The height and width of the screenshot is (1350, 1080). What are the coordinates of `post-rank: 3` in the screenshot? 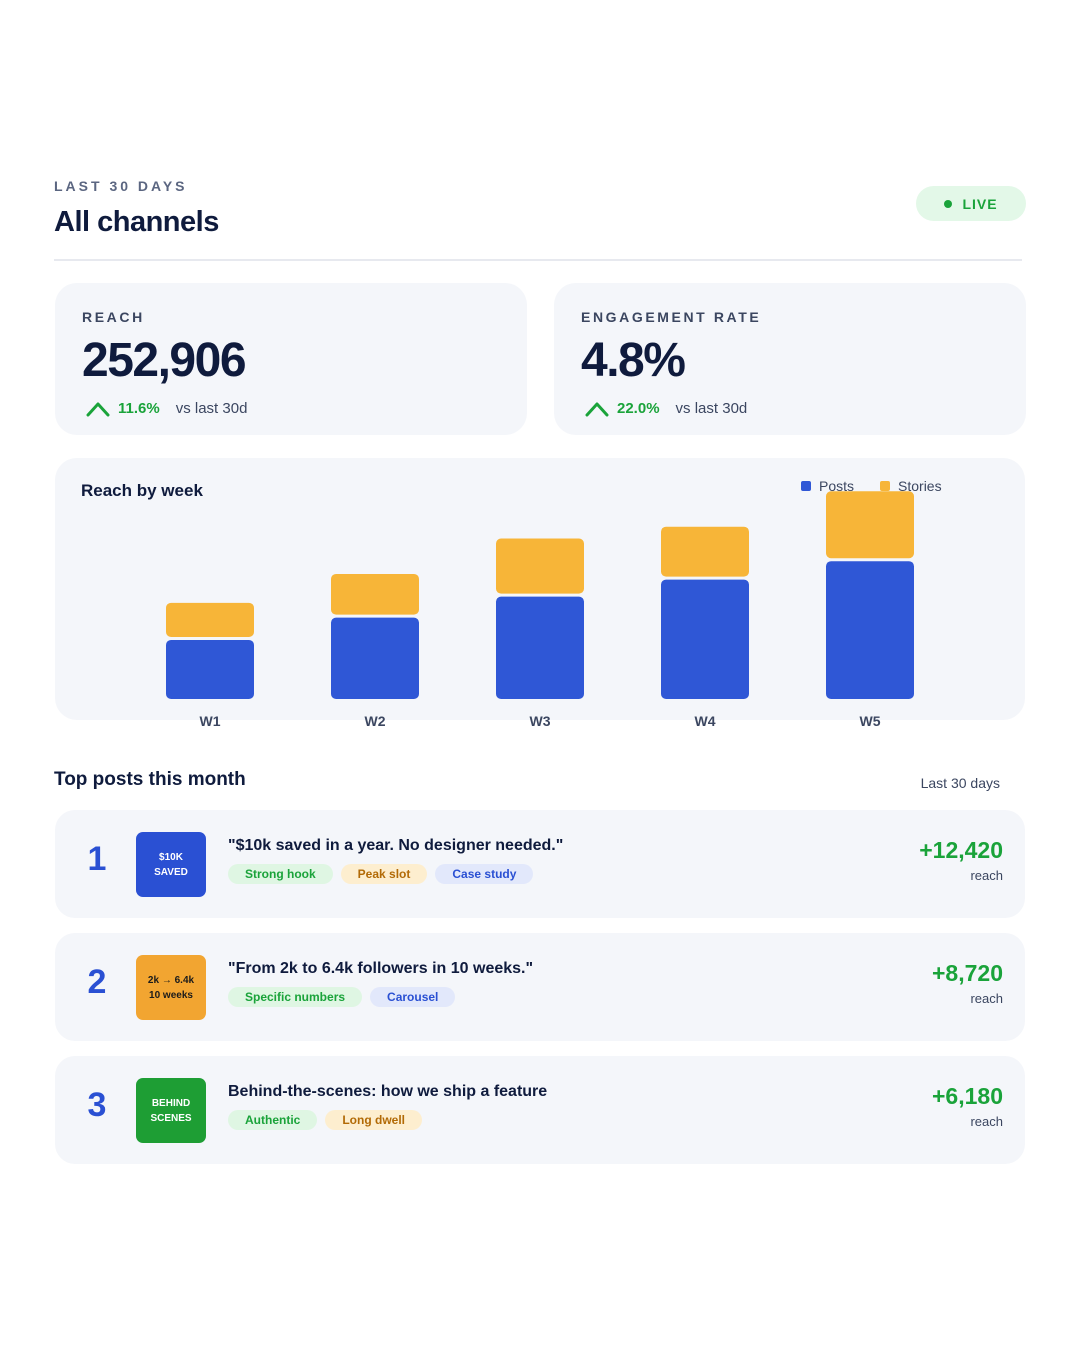 It's located at (97, 1105).